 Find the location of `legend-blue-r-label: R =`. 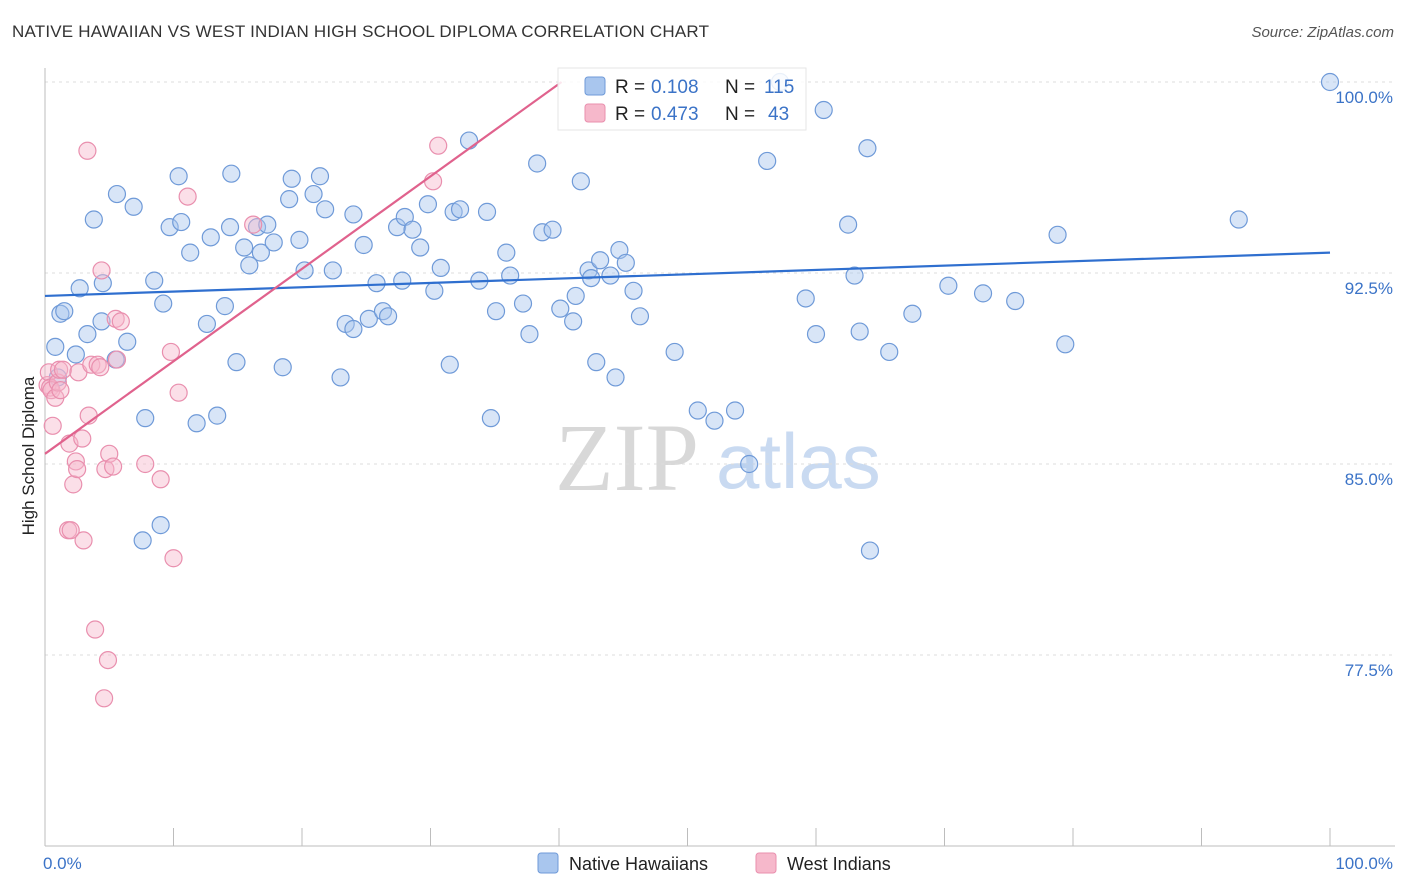

legend-blue-r-label: R = is located at coordinates (630, 87).